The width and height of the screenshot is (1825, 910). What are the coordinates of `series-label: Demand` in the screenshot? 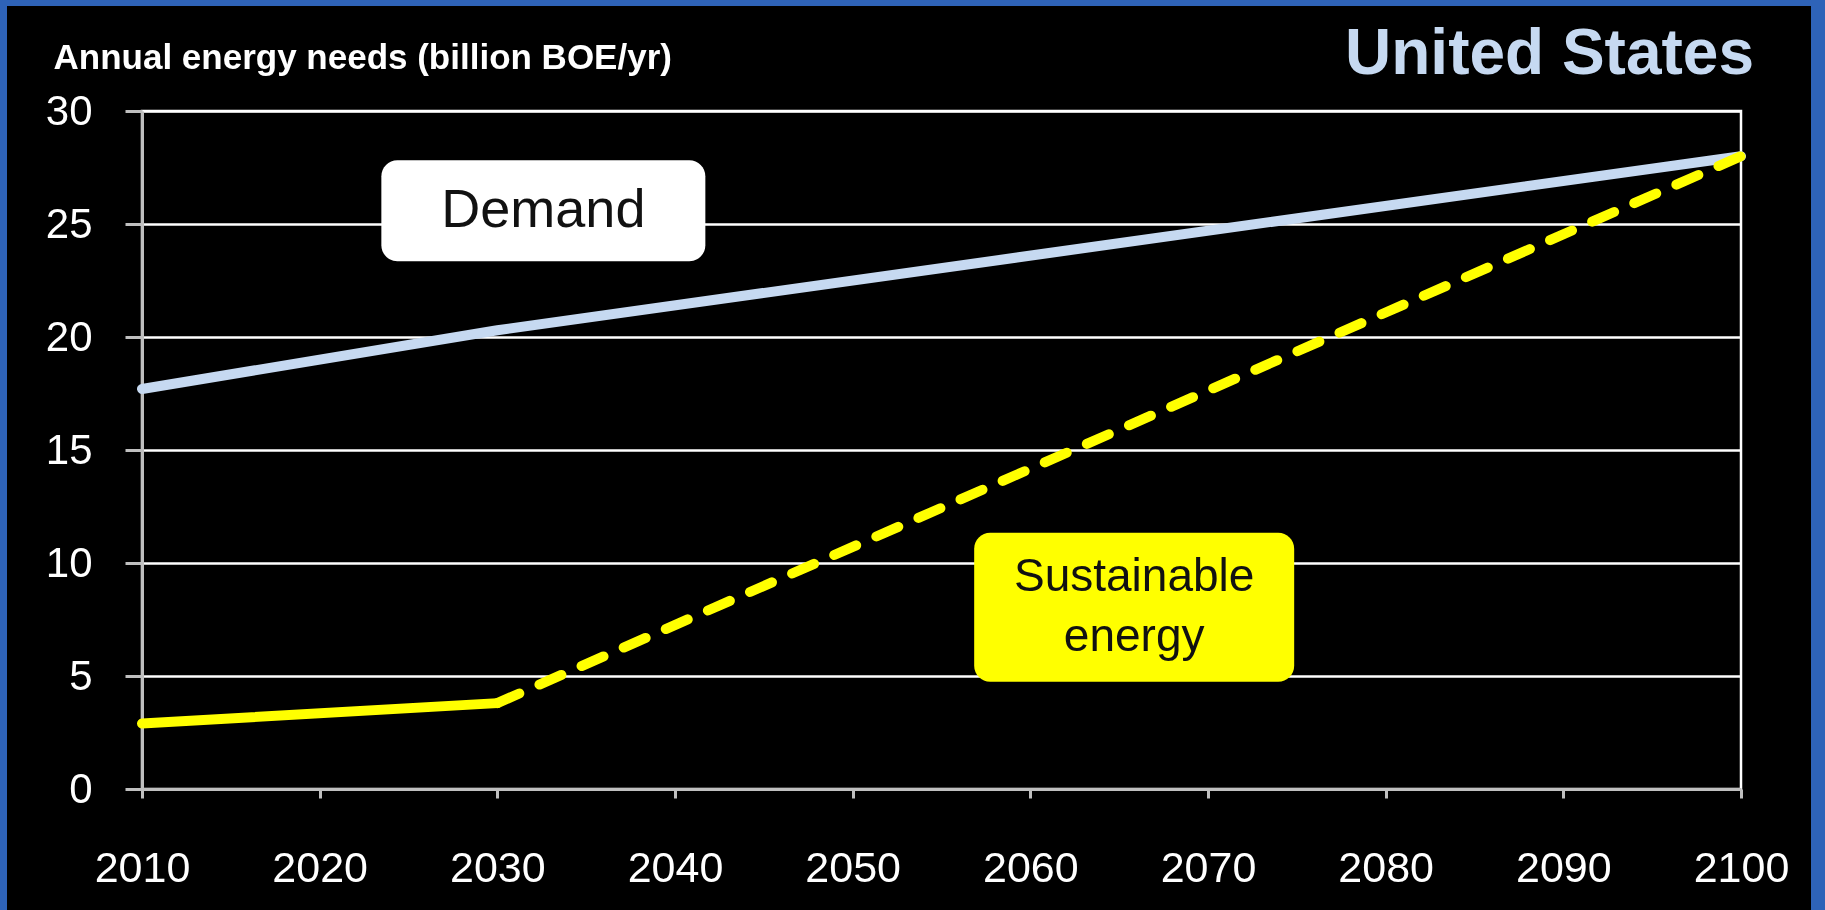 It's located at (543, 207).